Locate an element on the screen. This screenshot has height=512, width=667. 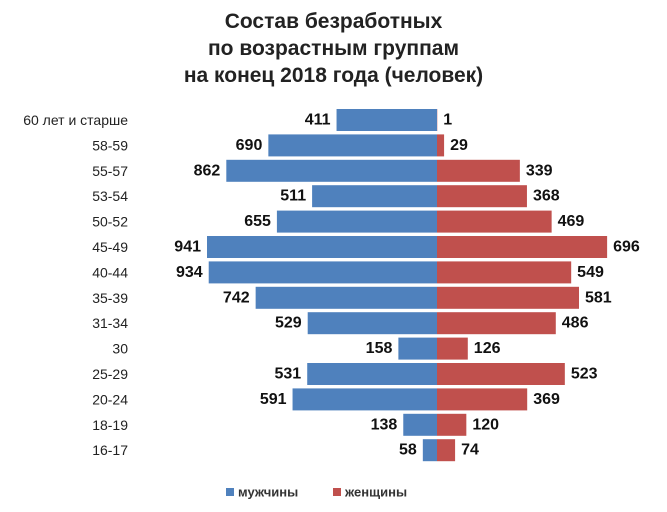
legend-swatch-women is located at coordinates (337, 492).